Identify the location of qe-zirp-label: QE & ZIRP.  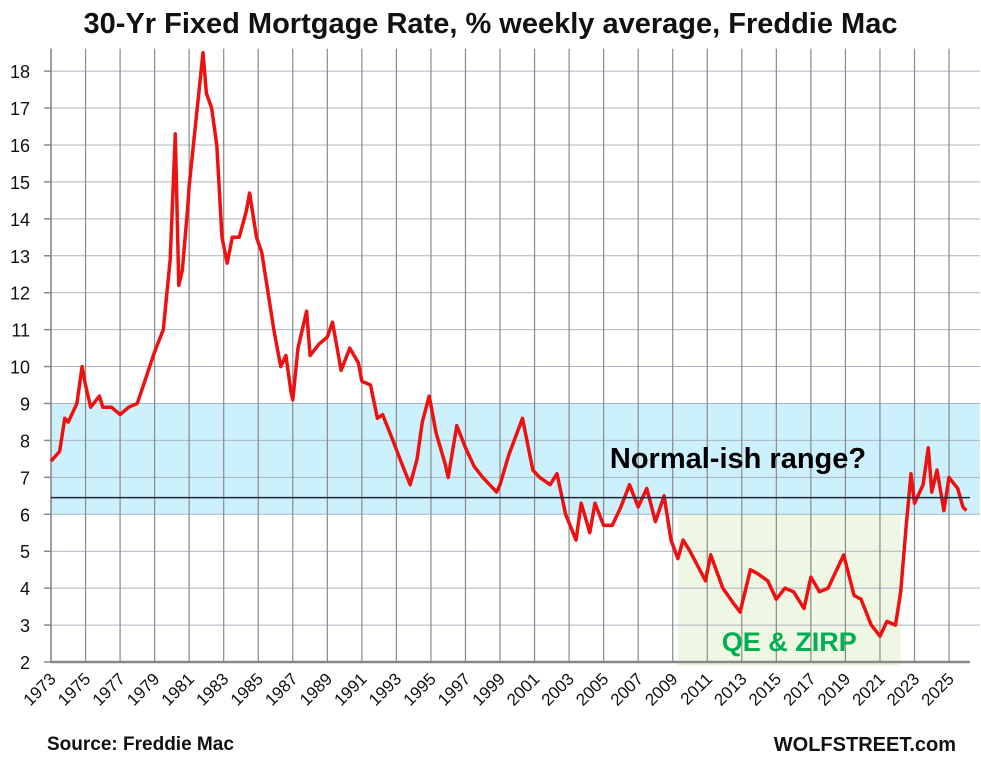
(789, 642).